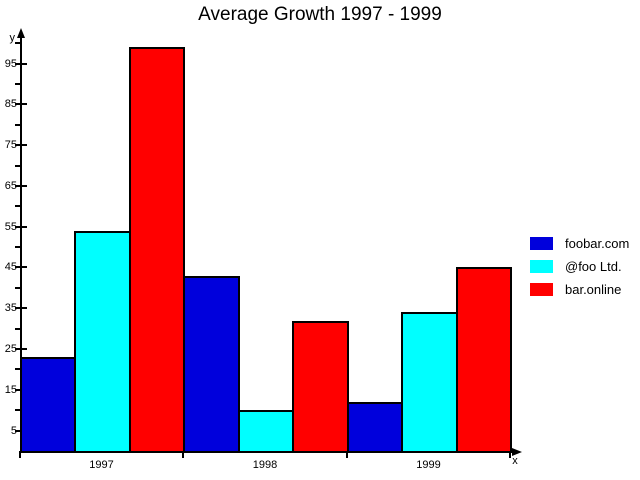 The width and height of the screenshot is (640, 480). Describe the element at coordinates (101, 465) in the screenshot. I see `x-category-label: 1997` at that location.